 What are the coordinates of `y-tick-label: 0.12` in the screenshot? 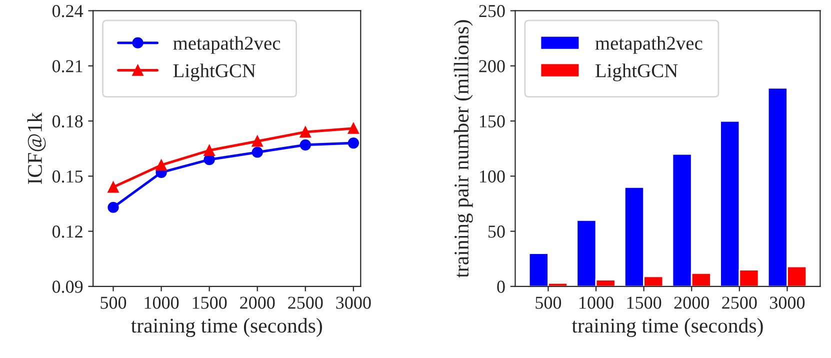 It's located at (67, 232).